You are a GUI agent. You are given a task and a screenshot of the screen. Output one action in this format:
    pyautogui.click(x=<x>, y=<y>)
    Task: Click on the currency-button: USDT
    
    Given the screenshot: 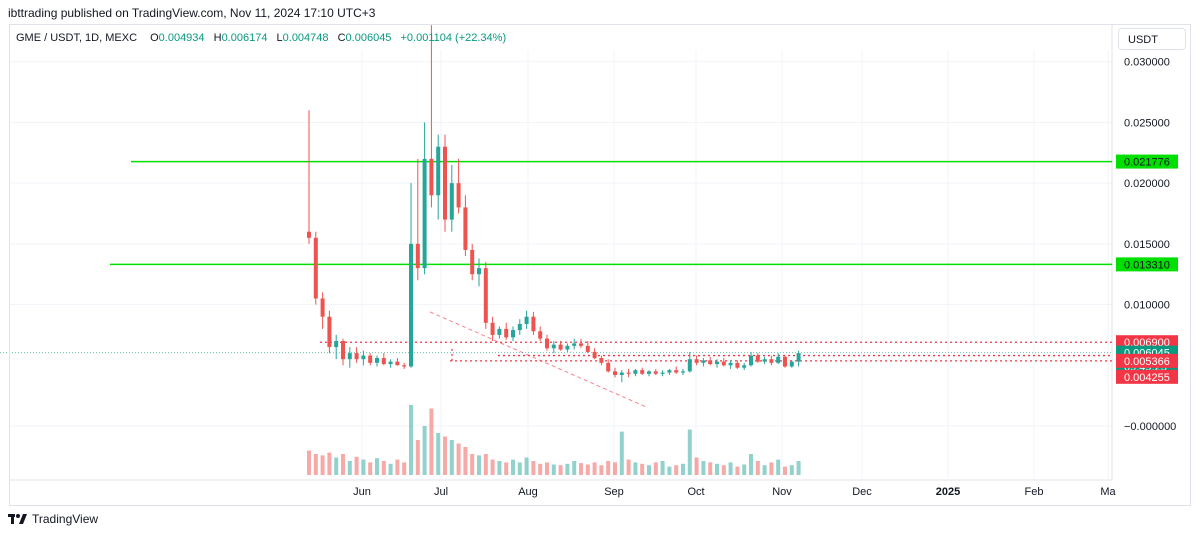 What is the action you would take?
    pyautogui.click(x=1152, y=39)
    